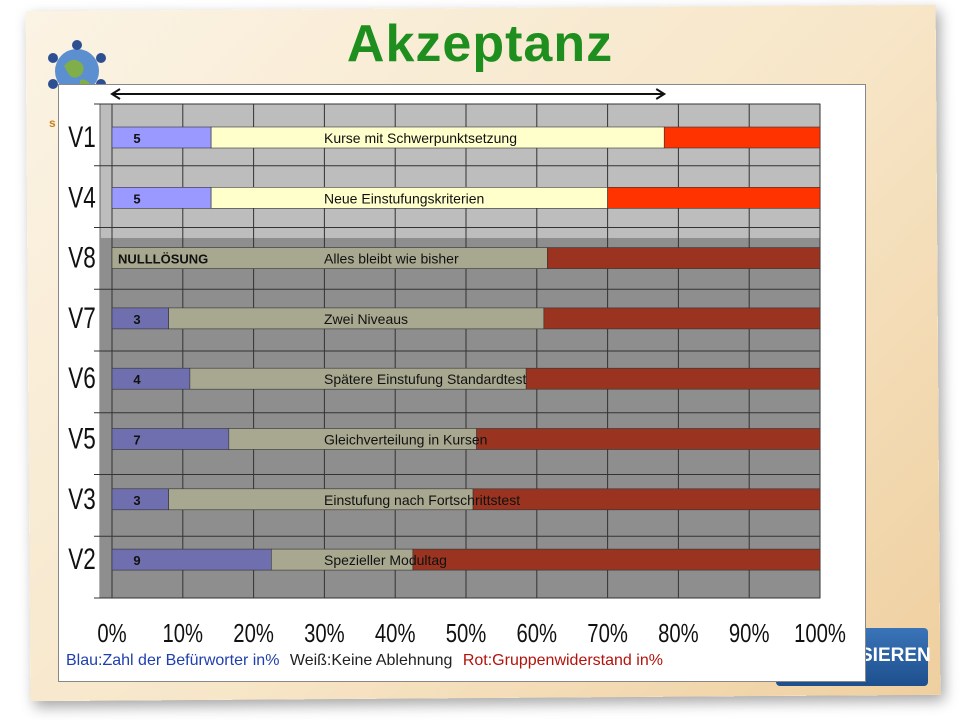  What do you see at coordinates (616, 559) in the screenshot?
I see `bar-red-V2` at bounding box center [616, 559].